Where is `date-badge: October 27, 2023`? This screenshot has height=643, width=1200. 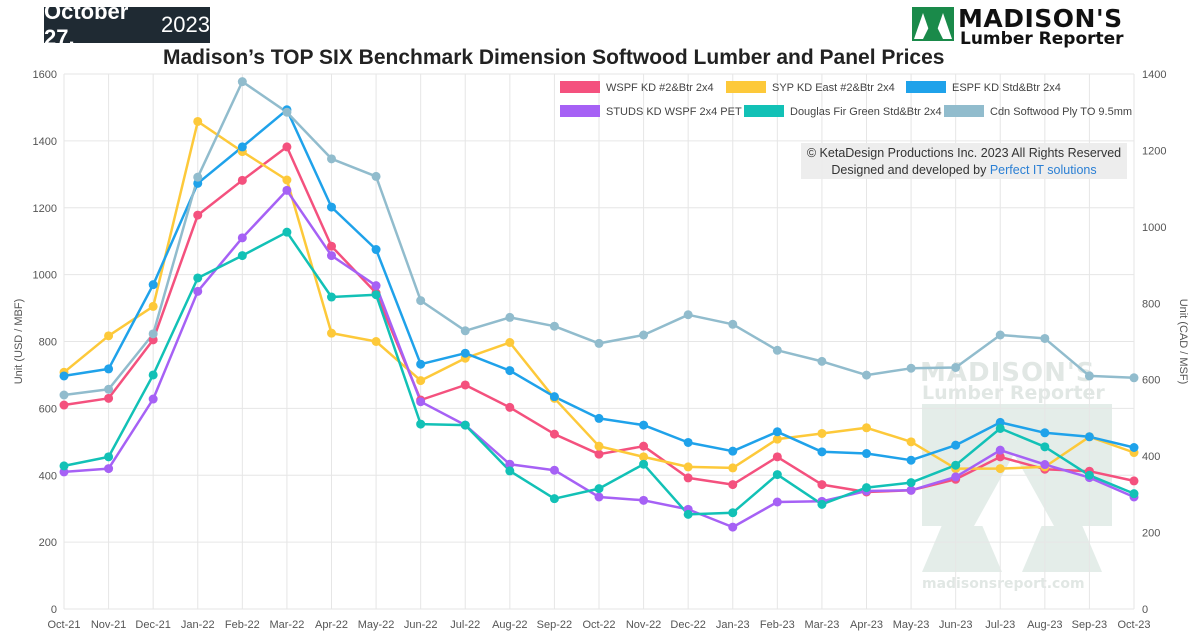
date-badge: October 27, 2023 is located at coordinates (127, 25).